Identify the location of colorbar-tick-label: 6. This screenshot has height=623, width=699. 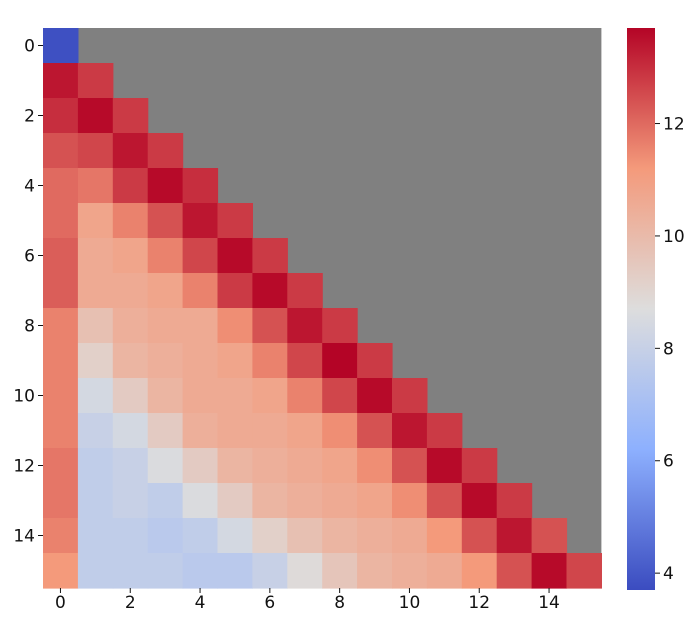
(668, 462).